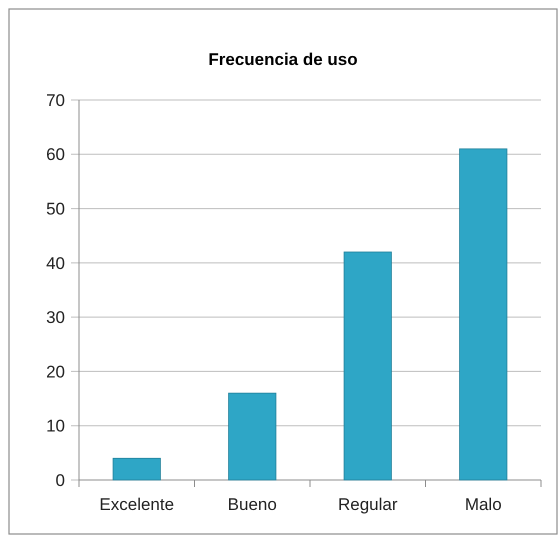 Image resolution: width=558 pixels, height=535 pixels. I want to click on y-tick-label: 60, so click(55, 154).